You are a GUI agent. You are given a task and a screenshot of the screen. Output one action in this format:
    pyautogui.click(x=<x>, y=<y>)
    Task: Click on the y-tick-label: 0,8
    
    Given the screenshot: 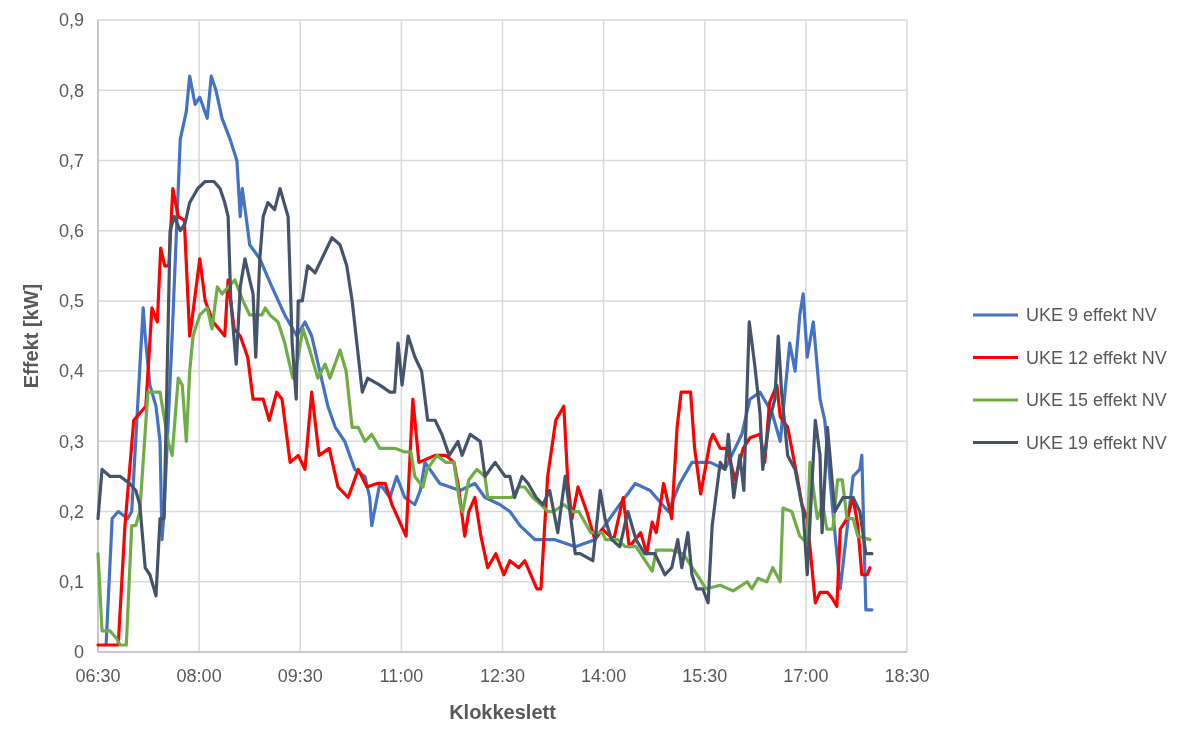 What is the action you would take?
    pyautogui.click(x=71, y=90)
    